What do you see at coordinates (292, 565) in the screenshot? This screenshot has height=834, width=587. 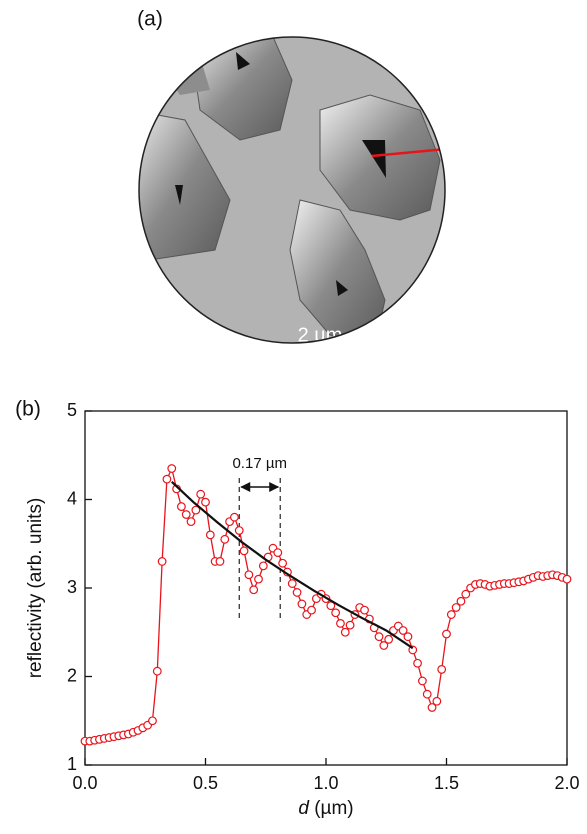 I see `fit-line` at bounding box center [292, 565].